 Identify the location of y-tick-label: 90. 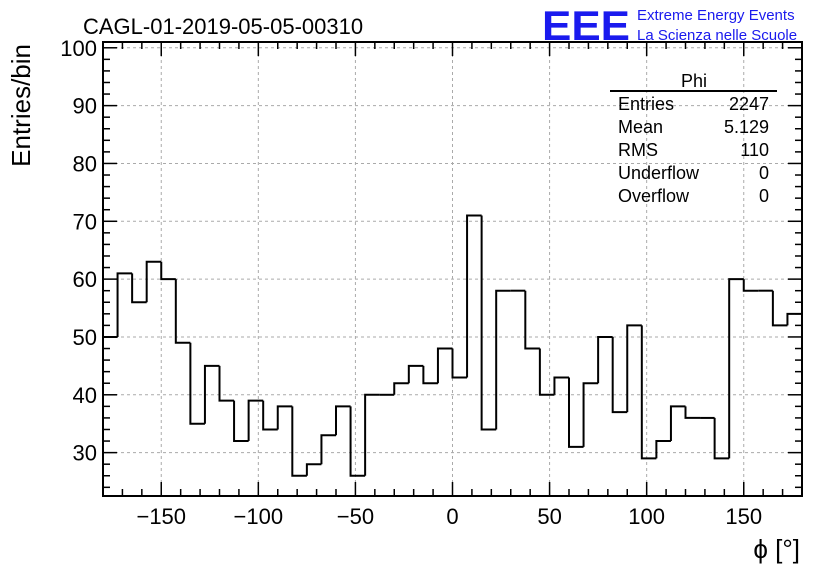
(85, 106).